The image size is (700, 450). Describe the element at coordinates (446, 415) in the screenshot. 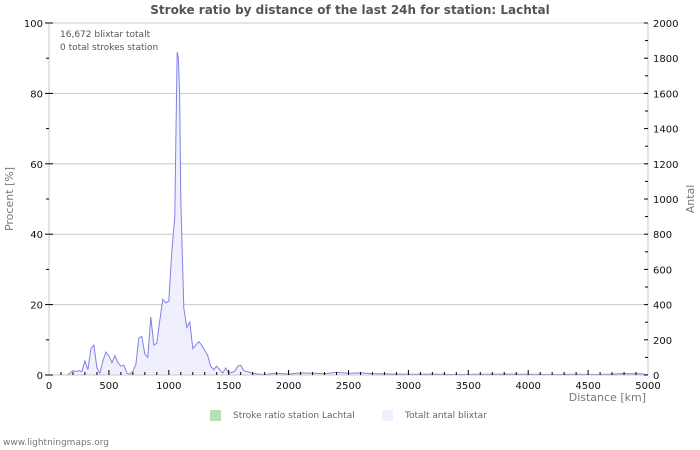

I see `legend-label: Totalt antal blixtar` at that location.